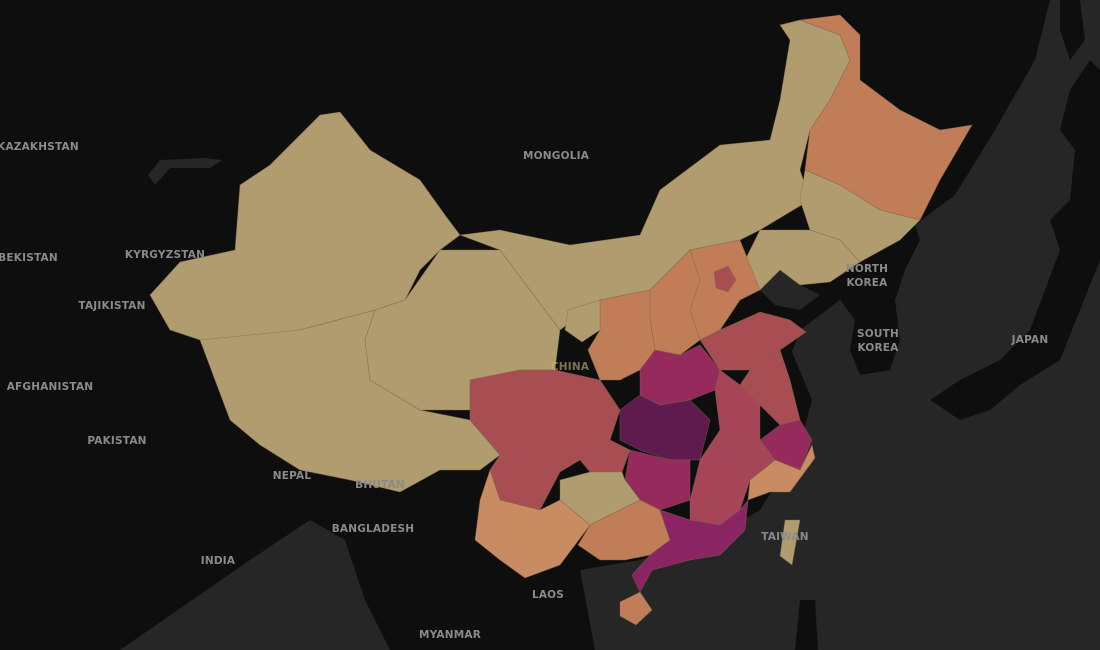  Describe the element at coordinates (450, 635) in the screenshot. I see `label-myanmar: MYANMAR` at that location.